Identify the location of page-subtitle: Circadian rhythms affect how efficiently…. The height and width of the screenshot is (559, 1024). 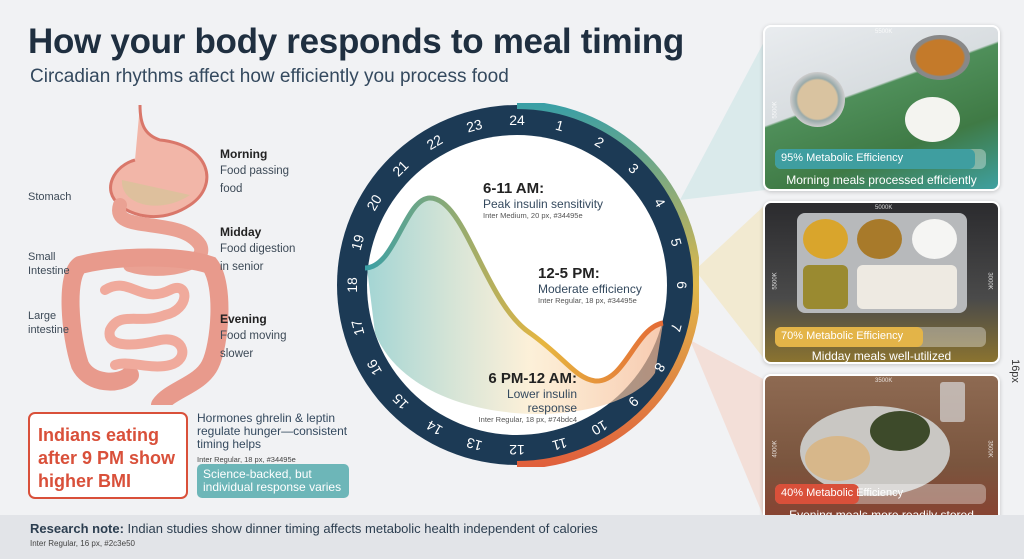
(269, 76).